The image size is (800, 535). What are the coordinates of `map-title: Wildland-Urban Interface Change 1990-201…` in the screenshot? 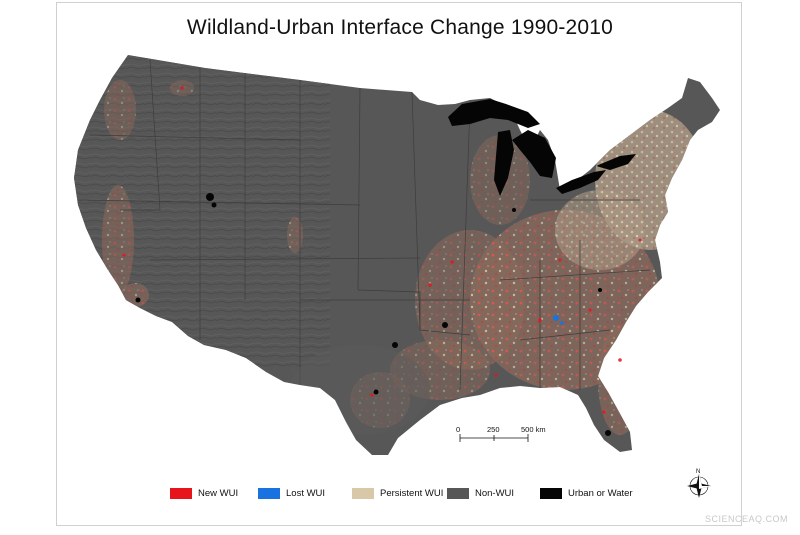 It's located at (400, 27).